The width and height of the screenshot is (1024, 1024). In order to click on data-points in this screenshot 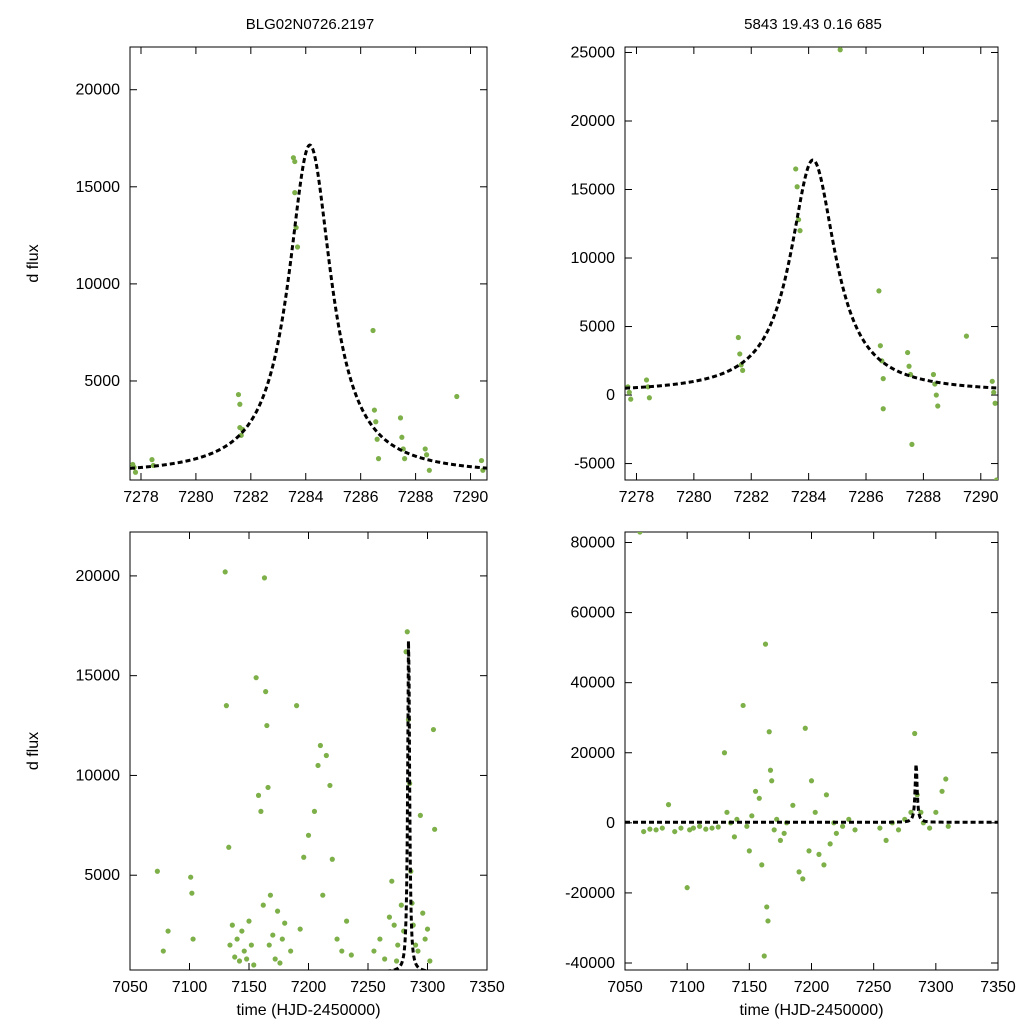, I will do `click(296, 768)`.